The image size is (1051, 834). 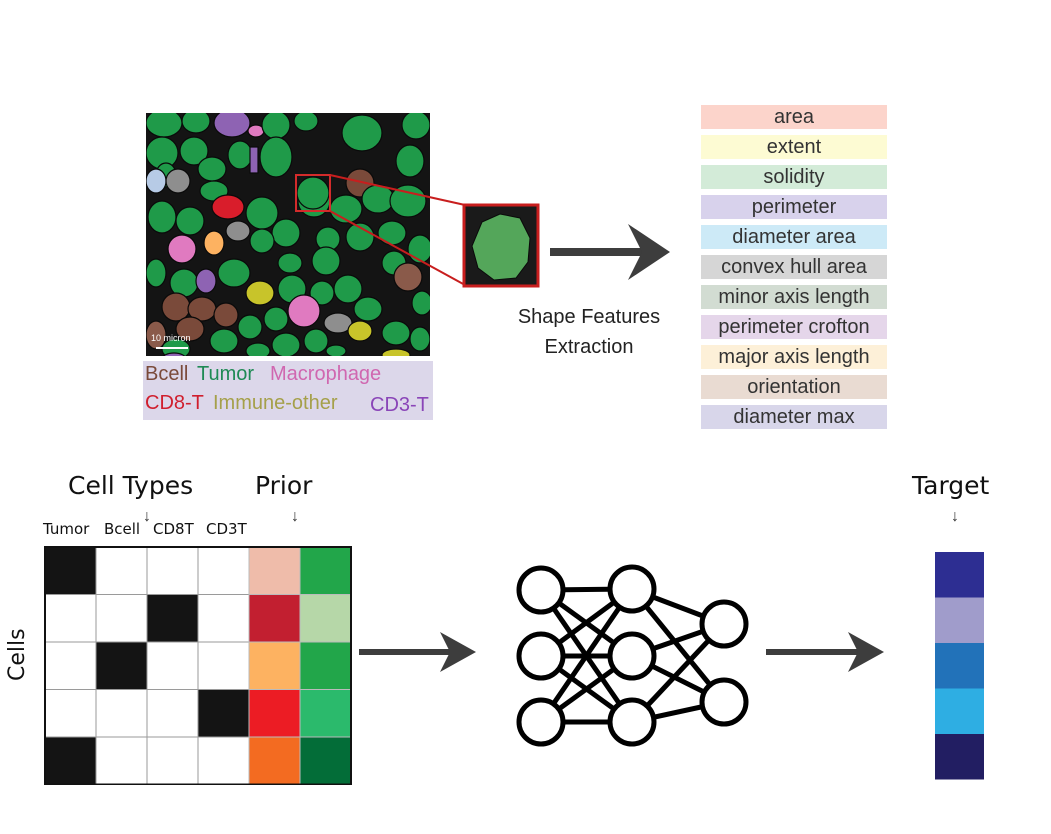 What do you see at coordinates (589, 347) in the screenshot?
I see `shape-features-caption-line2: Extraction` at bounding box center [589, 347].